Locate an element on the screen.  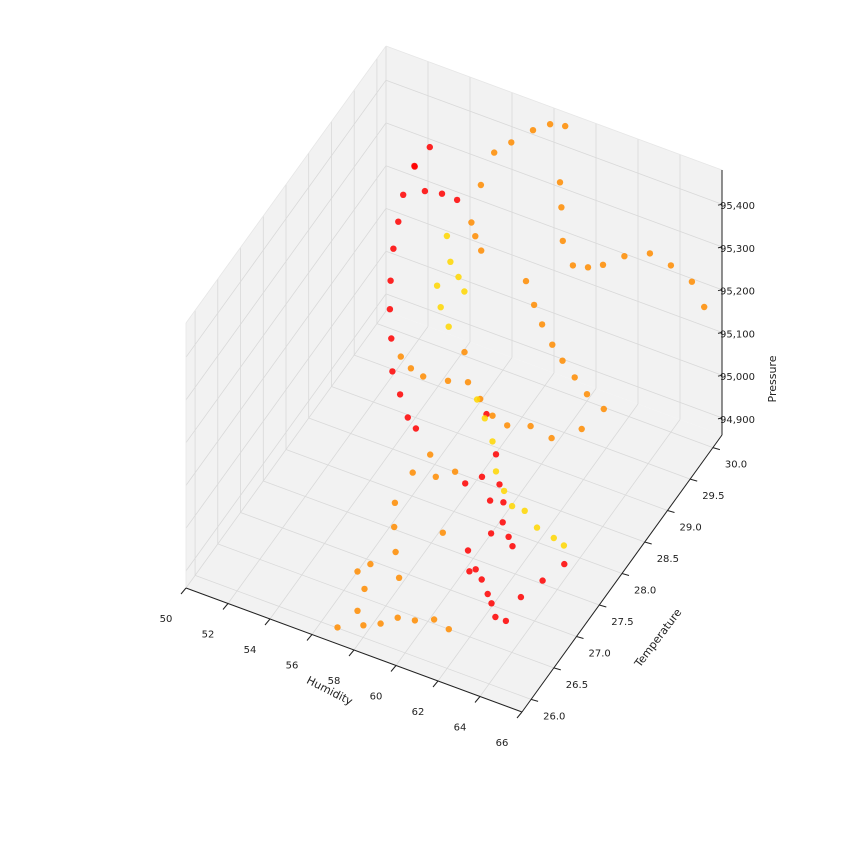
y-tick-label: 27.0 is located at coordinates (600, 654).